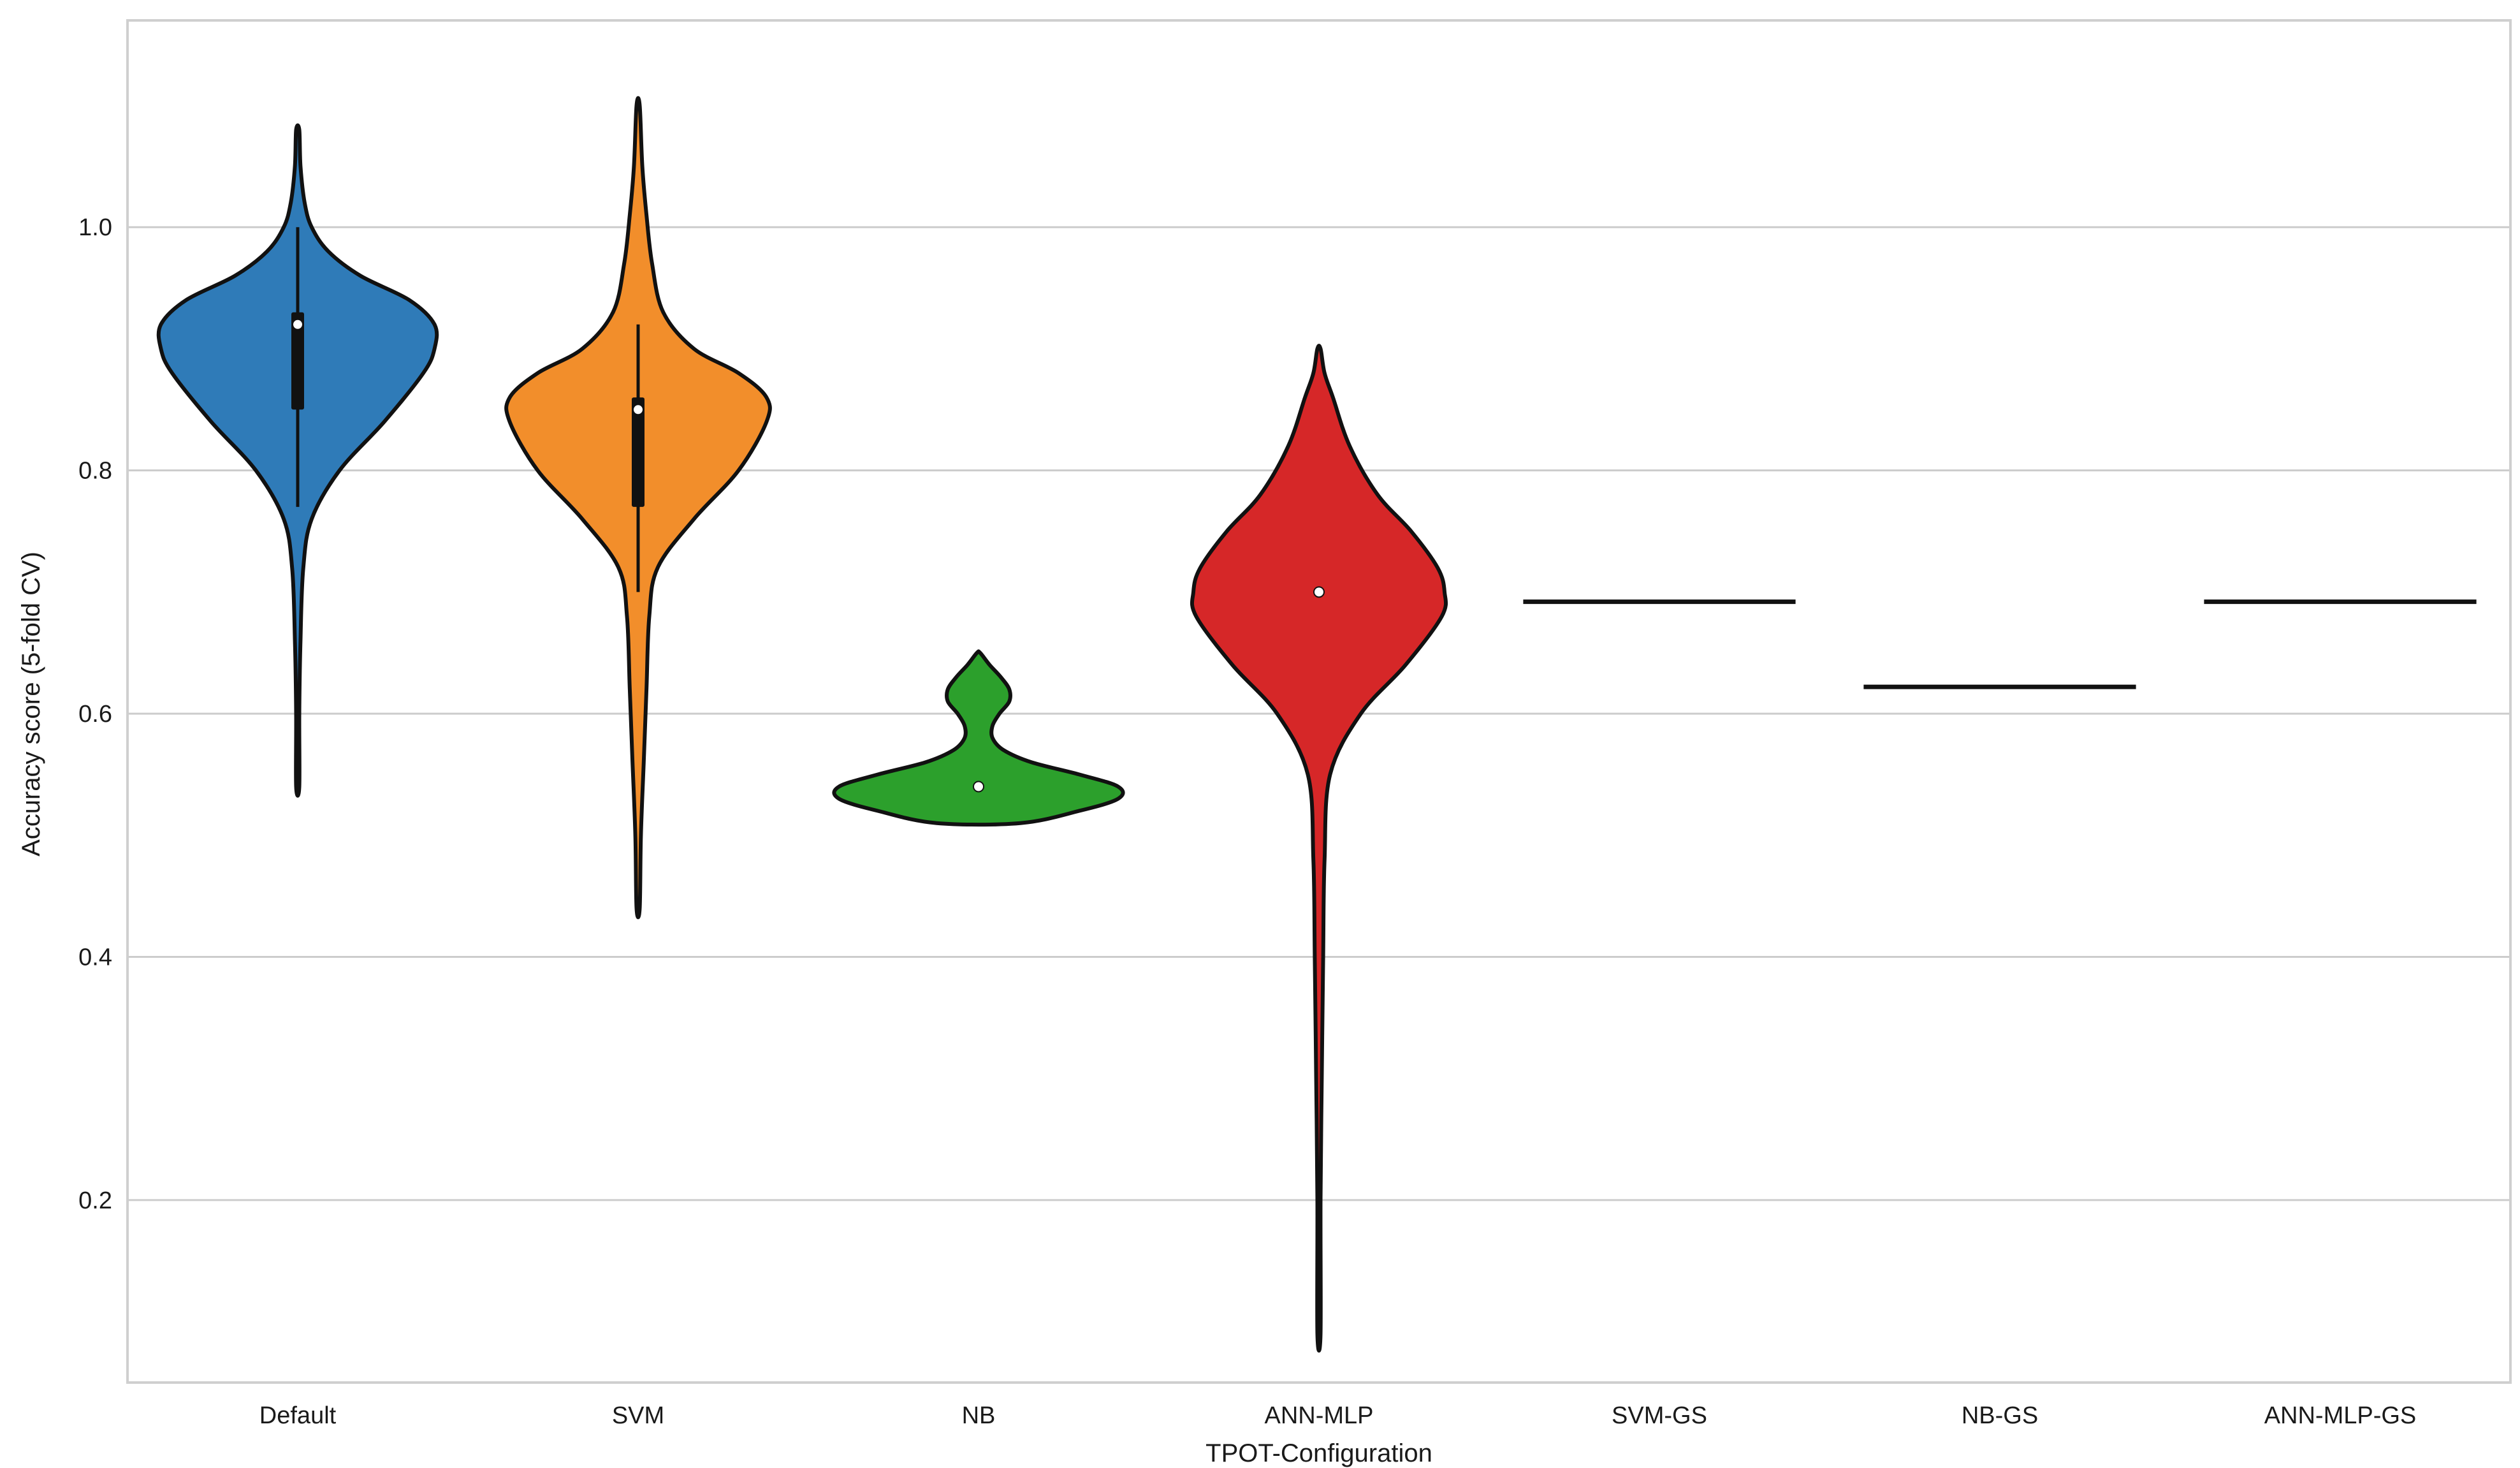 The width and height of the screenshot is (2520, 1468). Describe the element at coordinates (978, 787) in the screenshot. I see `median-marker-nb` at that location.